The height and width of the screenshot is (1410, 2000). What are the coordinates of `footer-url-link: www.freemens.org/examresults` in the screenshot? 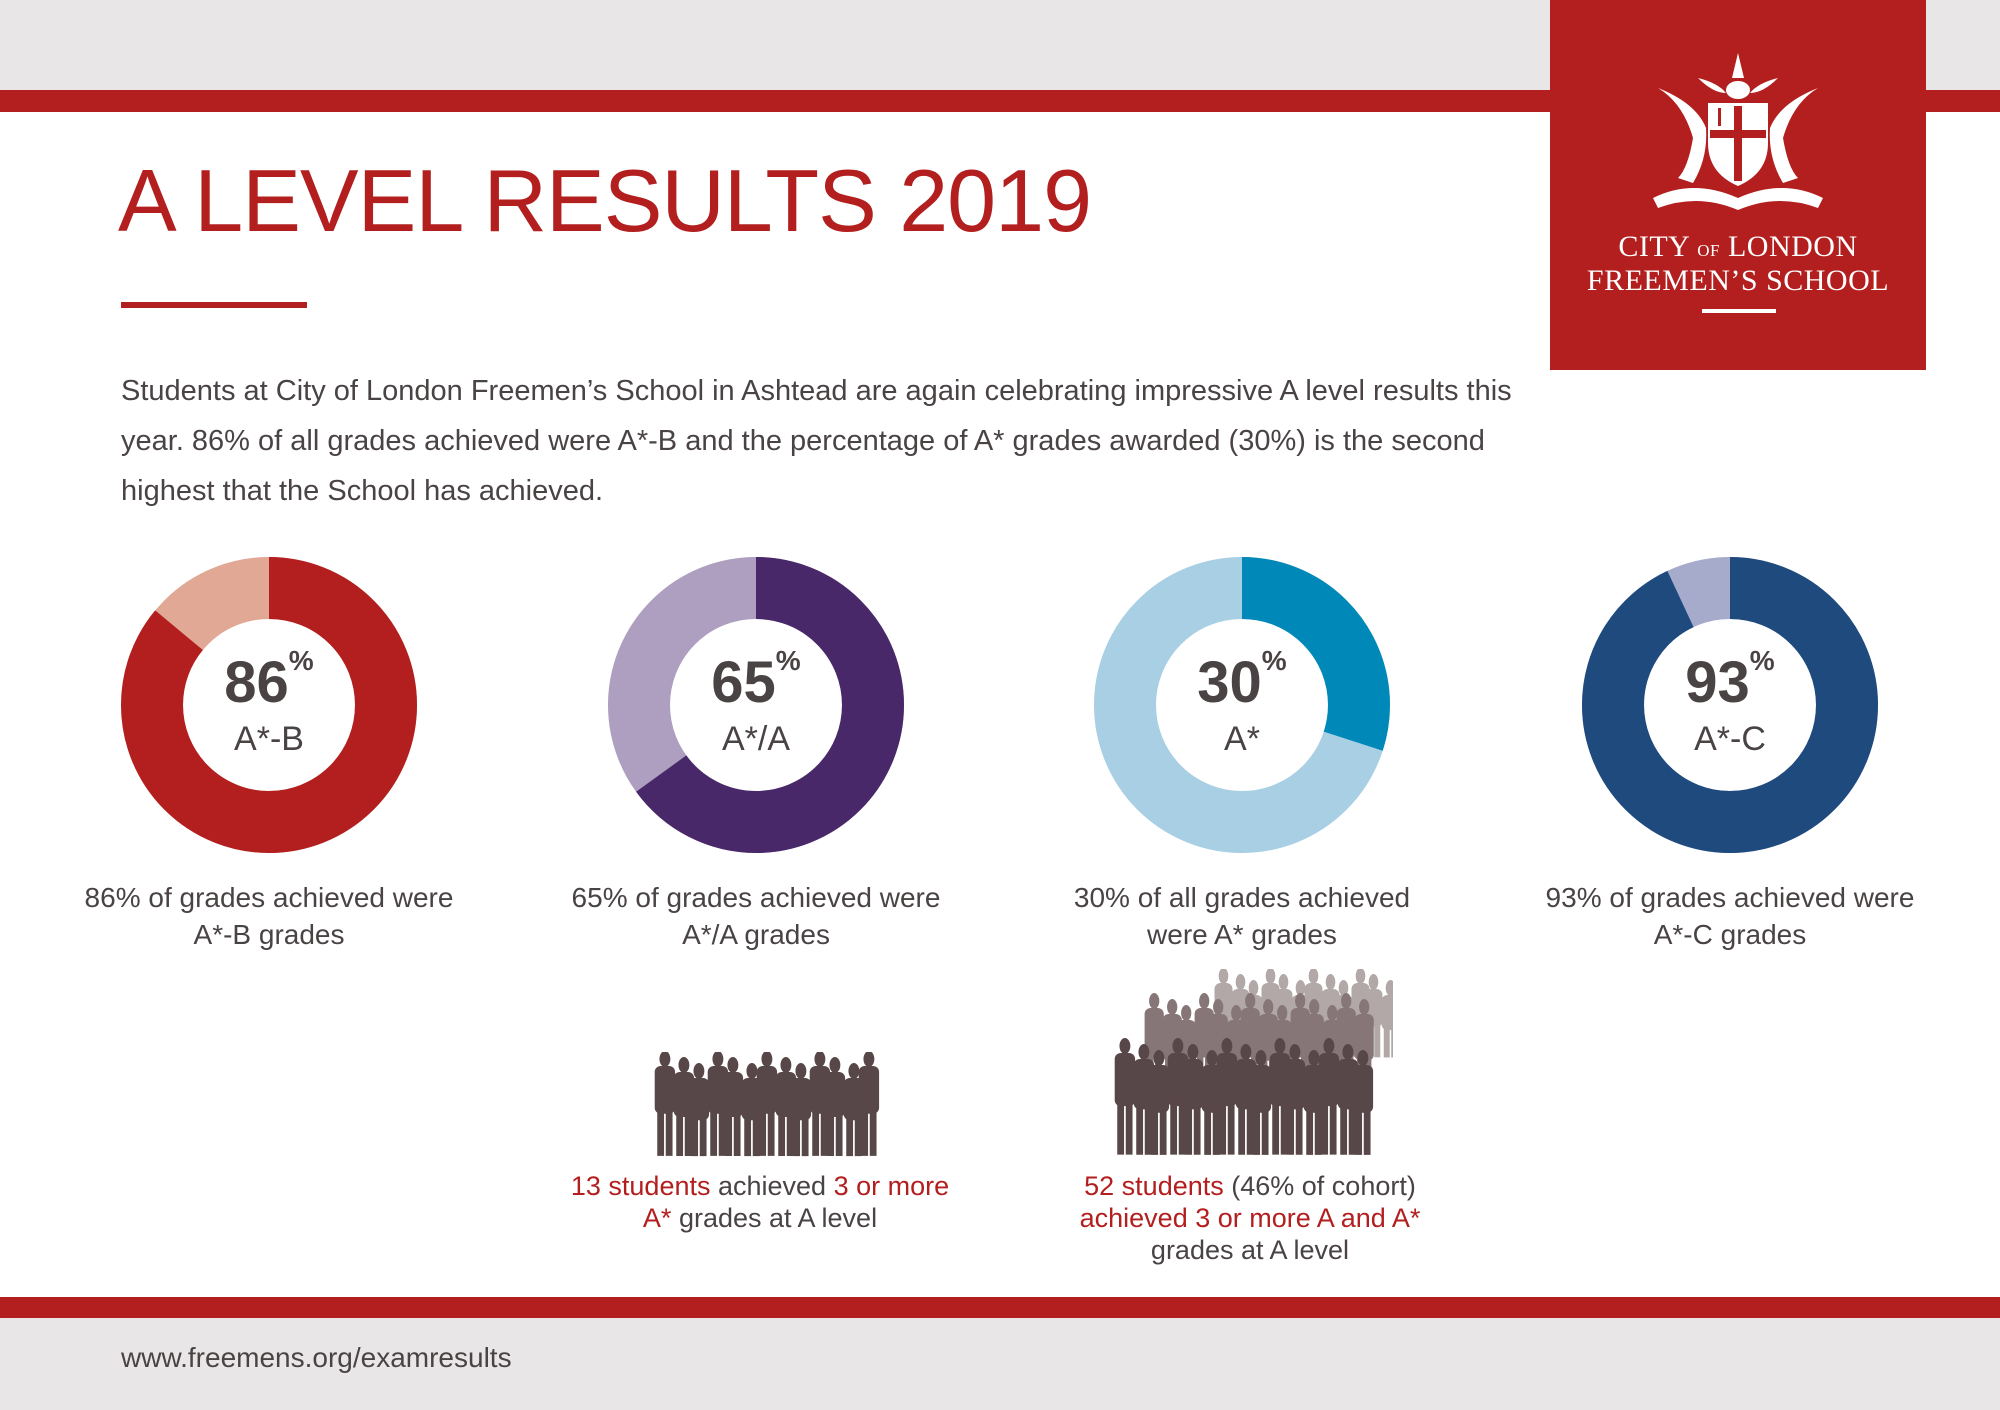 It's located at (316, 1357).